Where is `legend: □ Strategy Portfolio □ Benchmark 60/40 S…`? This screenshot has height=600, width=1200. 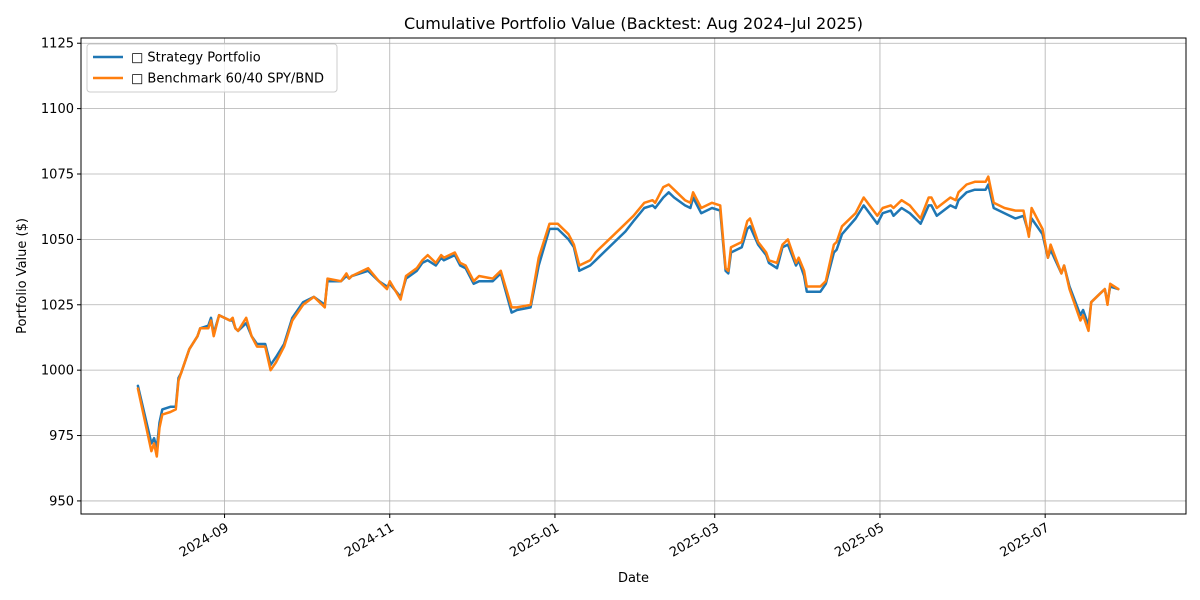 legend: □ Strategy Portfolio □ Benchmark 60/40 S… is located at coordinates (212, 68).